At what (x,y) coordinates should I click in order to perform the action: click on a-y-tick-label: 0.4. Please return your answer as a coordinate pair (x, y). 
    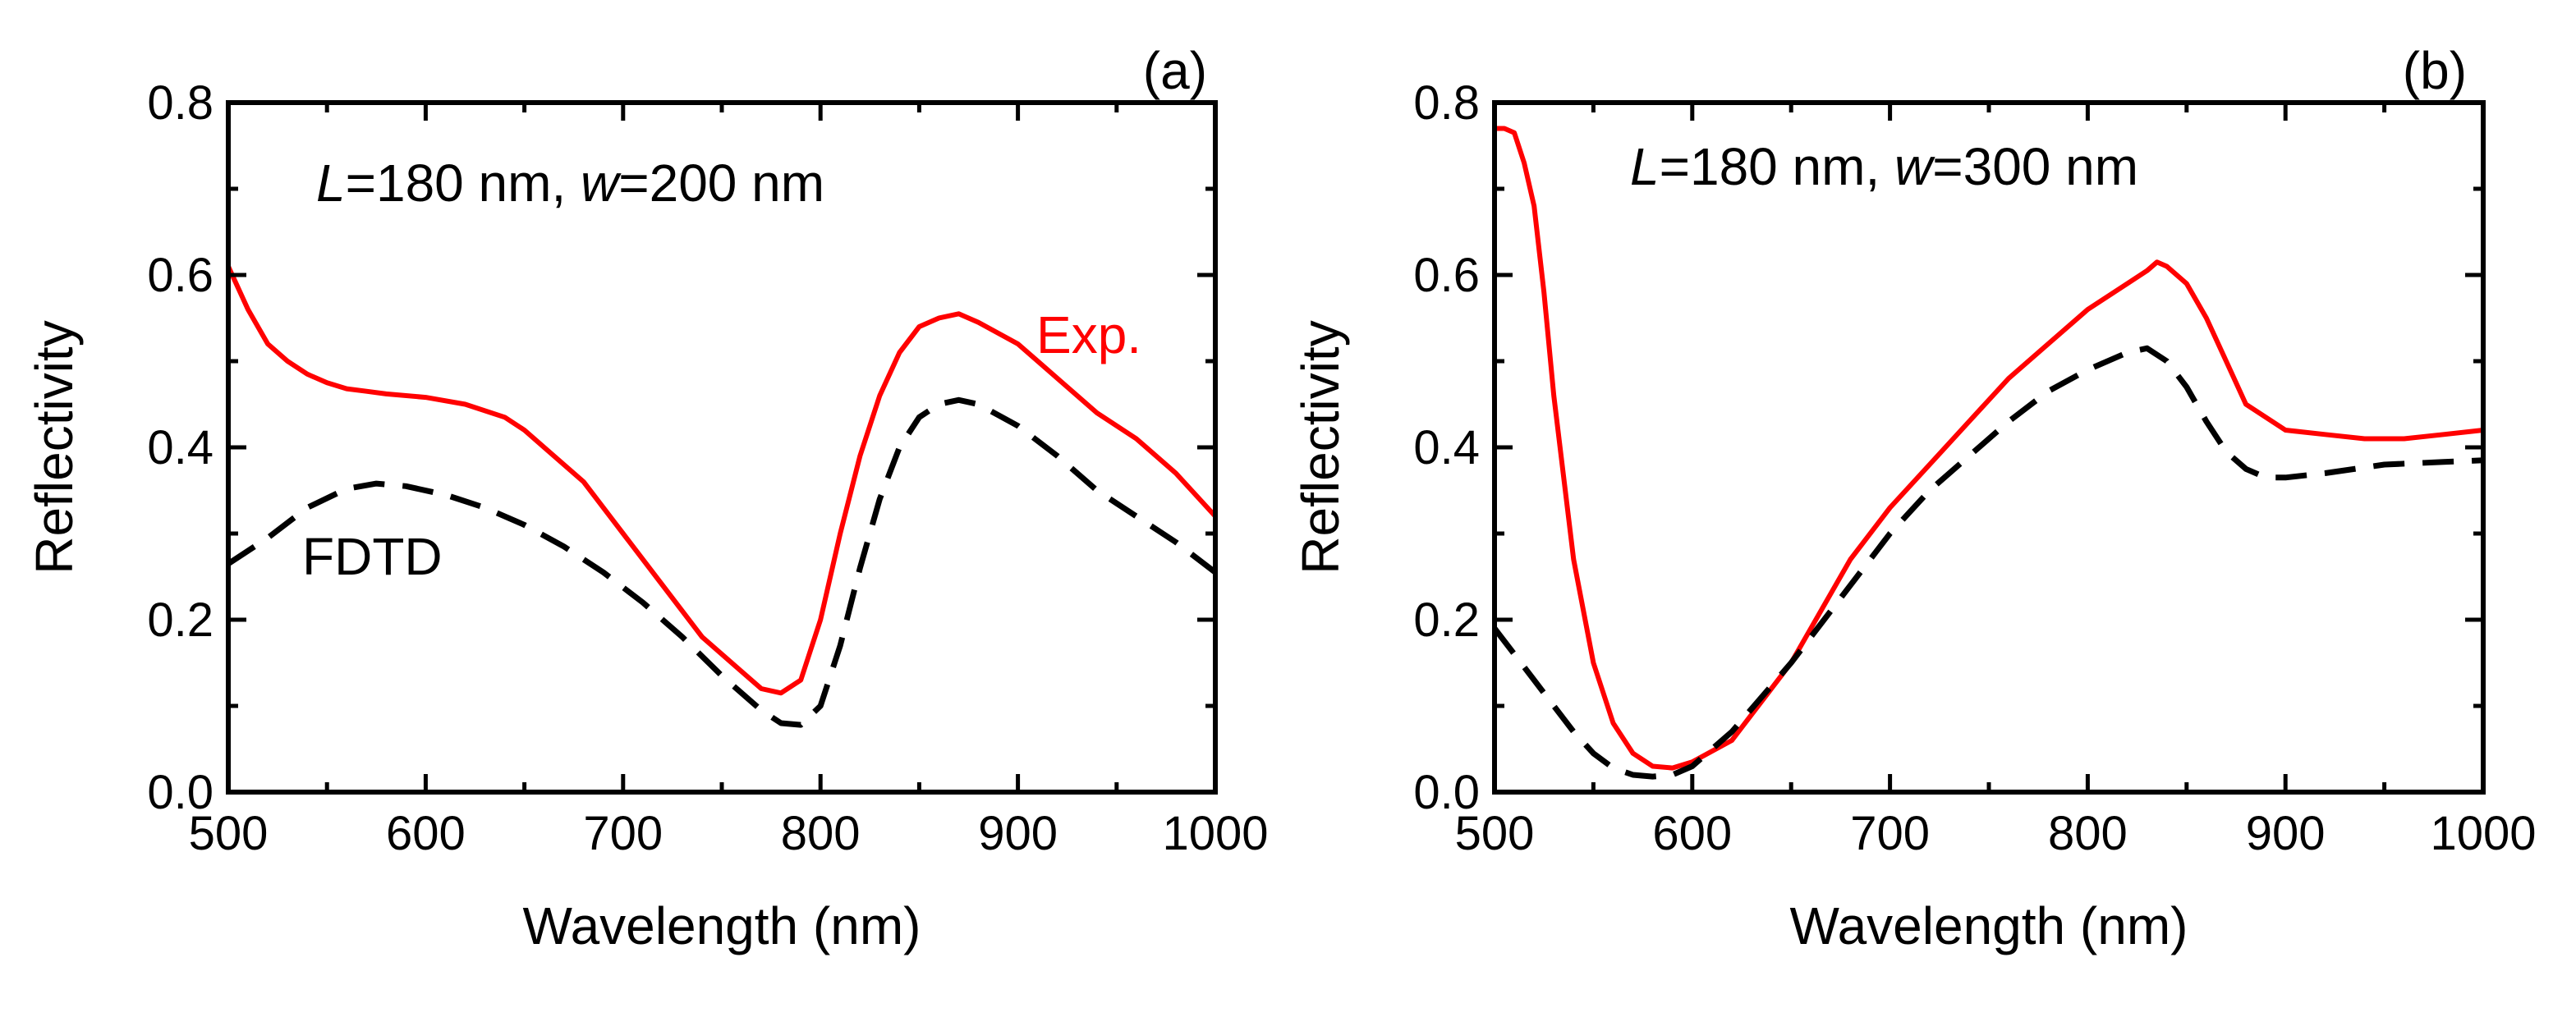
    Looking at the image, I should click on (180, 447).